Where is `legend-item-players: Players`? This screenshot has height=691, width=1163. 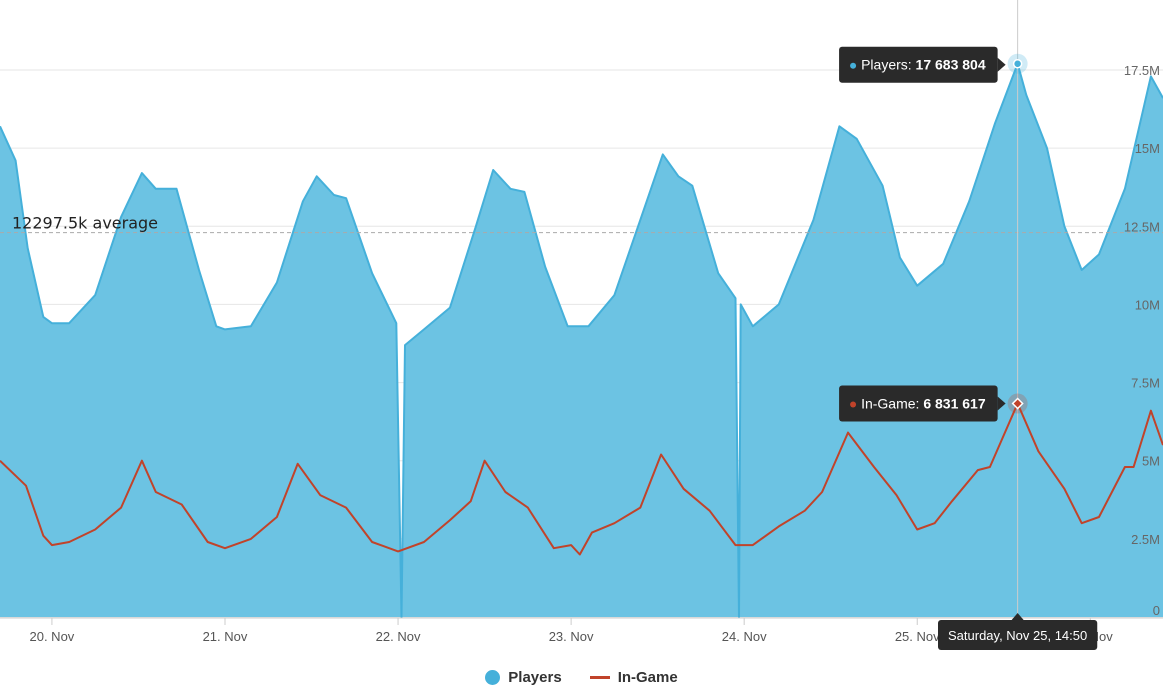
legend-item-players: Players is located at coordinates (523, 677).